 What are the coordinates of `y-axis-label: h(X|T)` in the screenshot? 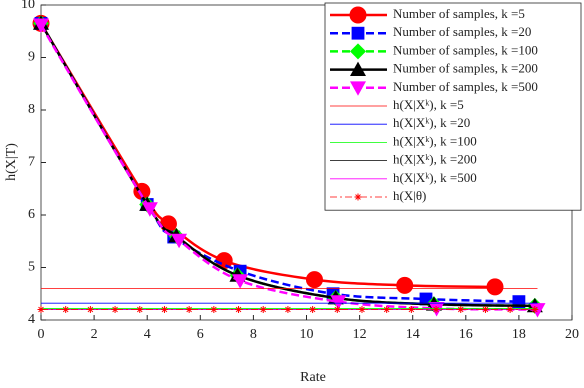 It's located at (11, 162).